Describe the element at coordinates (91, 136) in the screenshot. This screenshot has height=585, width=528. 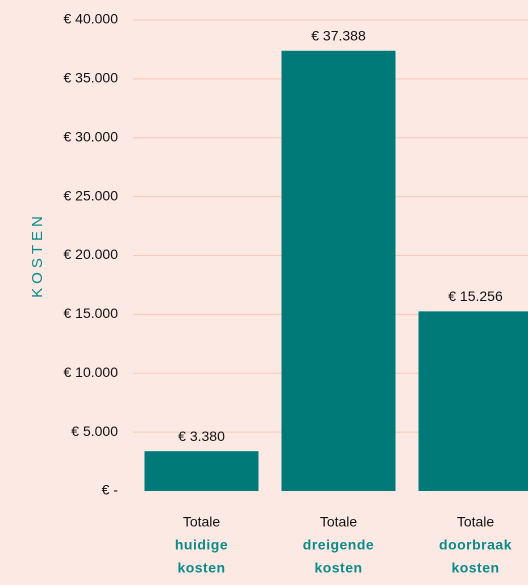
I see `y-tick-label: € 30.000` at that location.